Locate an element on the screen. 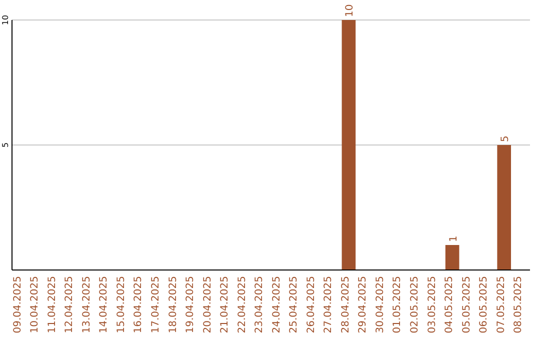  x-tick-label: 23.04.2025 is located at coordinates (260, 305).